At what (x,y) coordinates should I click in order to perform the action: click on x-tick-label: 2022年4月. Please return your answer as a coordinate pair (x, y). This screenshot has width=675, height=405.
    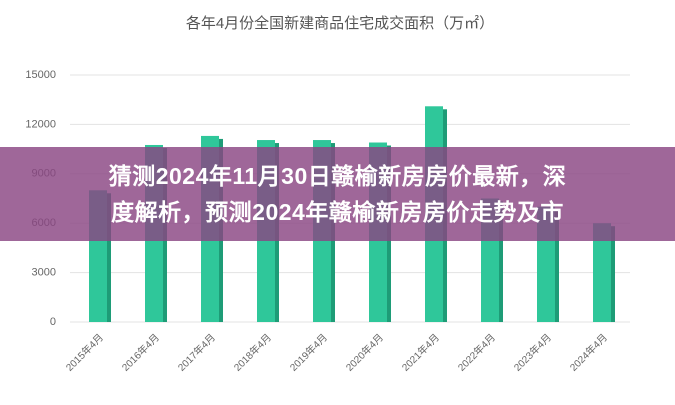
    Looking at the image, I should click on (476, 352).